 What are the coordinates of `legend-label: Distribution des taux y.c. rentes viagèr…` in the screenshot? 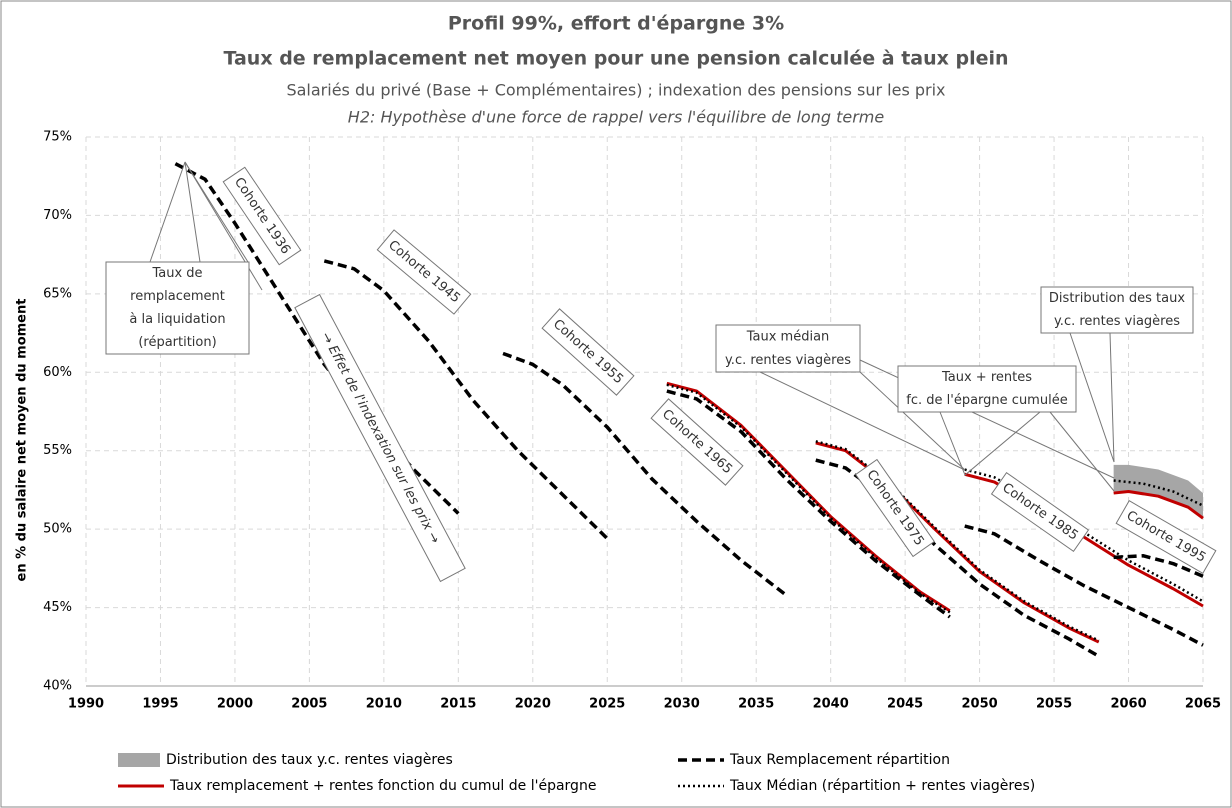 It's located at (309, 760).